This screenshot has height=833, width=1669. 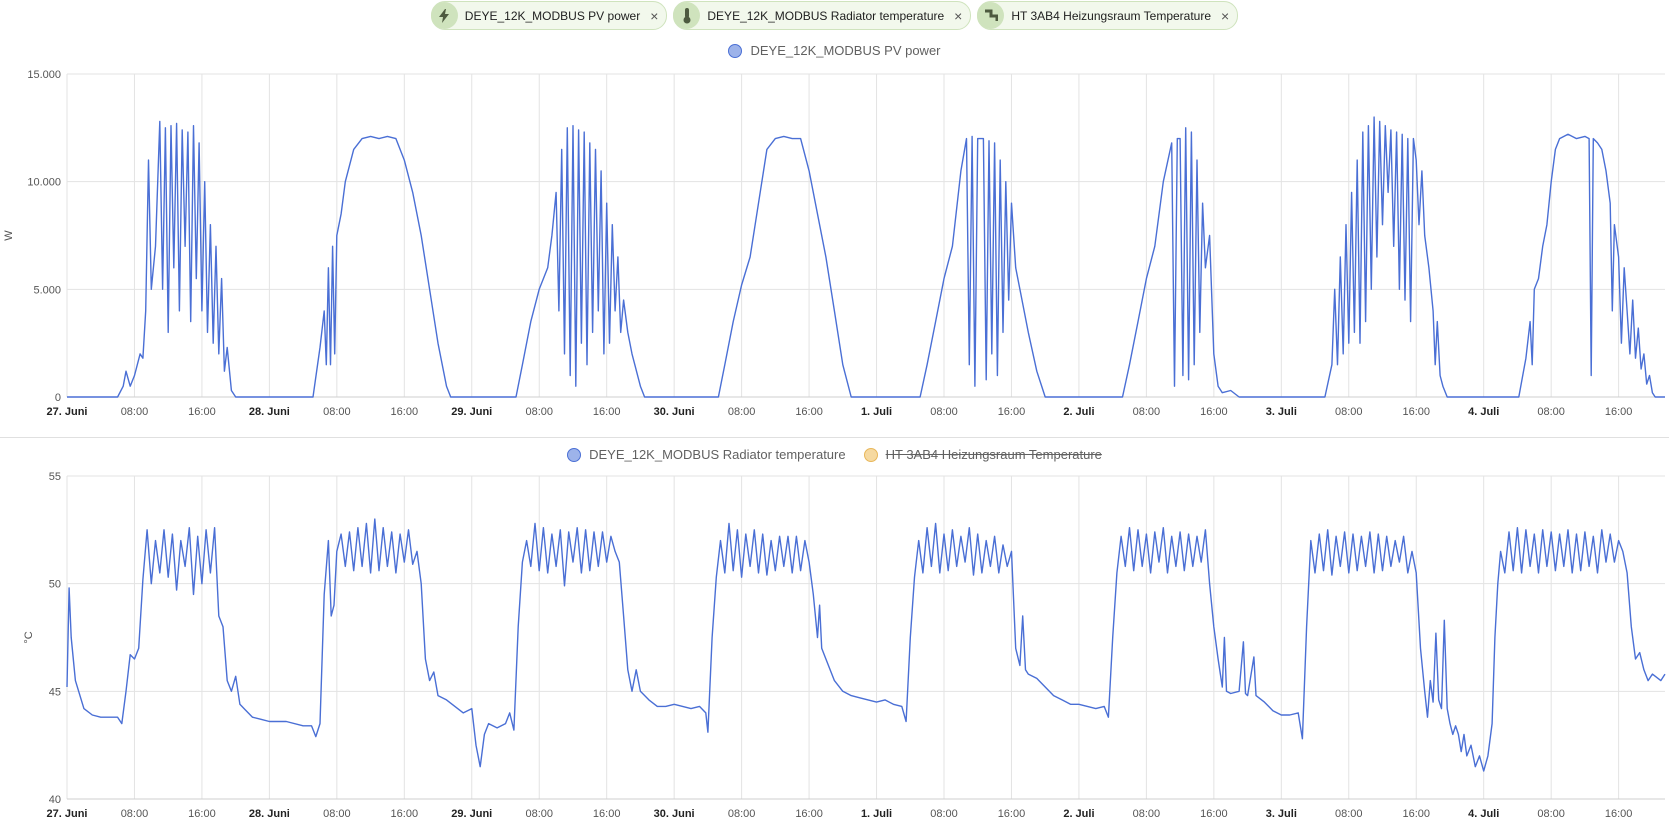 I want to click on y-tick-label: 10.000, so click(x=44, y=183).